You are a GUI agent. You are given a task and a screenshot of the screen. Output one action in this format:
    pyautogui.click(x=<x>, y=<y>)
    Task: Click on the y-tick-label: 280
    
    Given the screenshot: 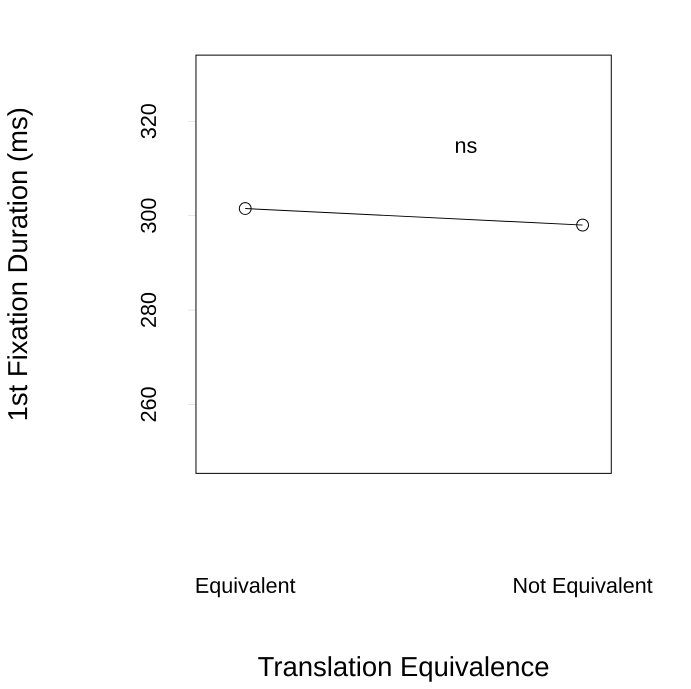 What is the action you would take?
    pyautogui.click(x=148, y=309)
    